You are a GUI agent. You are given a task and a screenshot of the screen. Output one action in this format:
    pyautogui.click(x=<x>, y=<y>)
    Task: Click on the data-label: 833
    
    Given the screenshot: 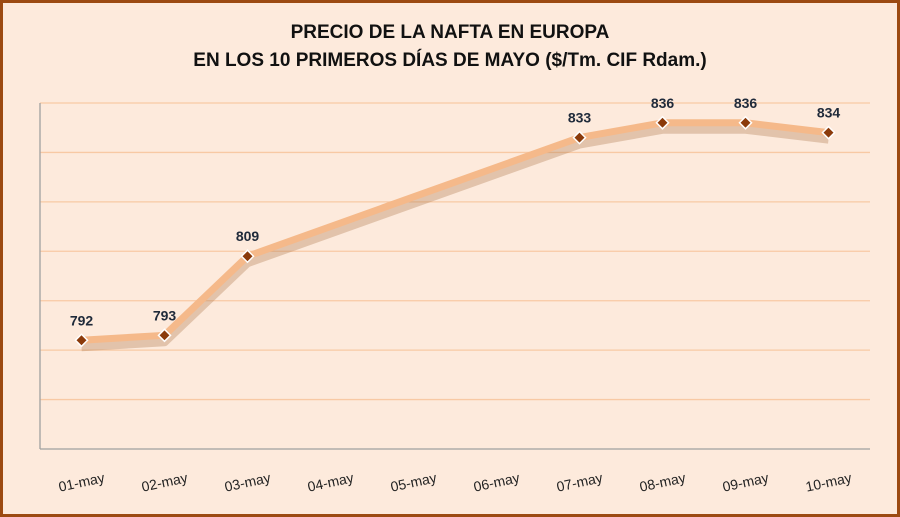 What is the action you would take?
    pyautogui.click(x=580, y=118)
    